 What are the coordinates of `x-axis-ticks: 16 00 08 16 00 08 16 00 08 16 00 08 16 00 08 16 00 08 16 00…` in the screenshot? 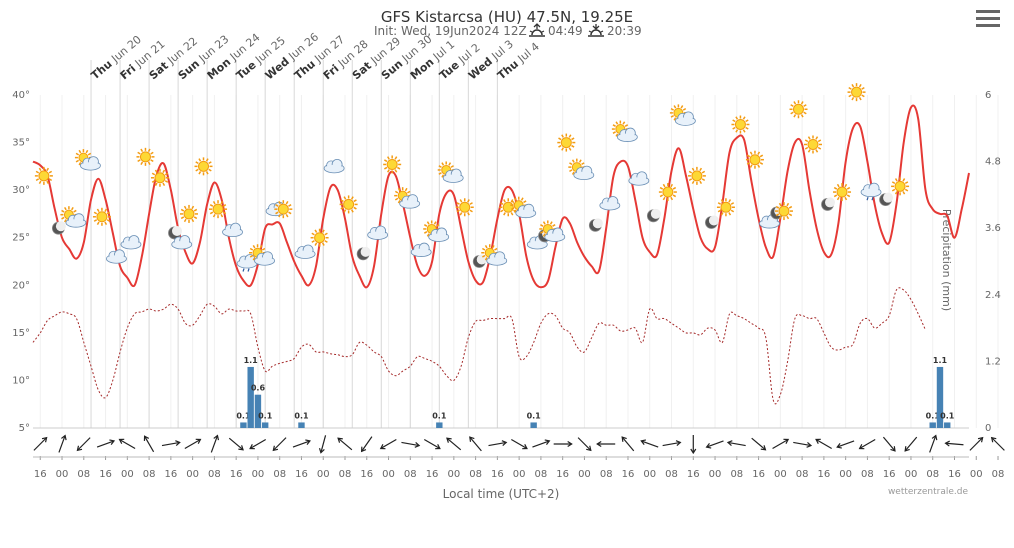 It's located at (518, 468).